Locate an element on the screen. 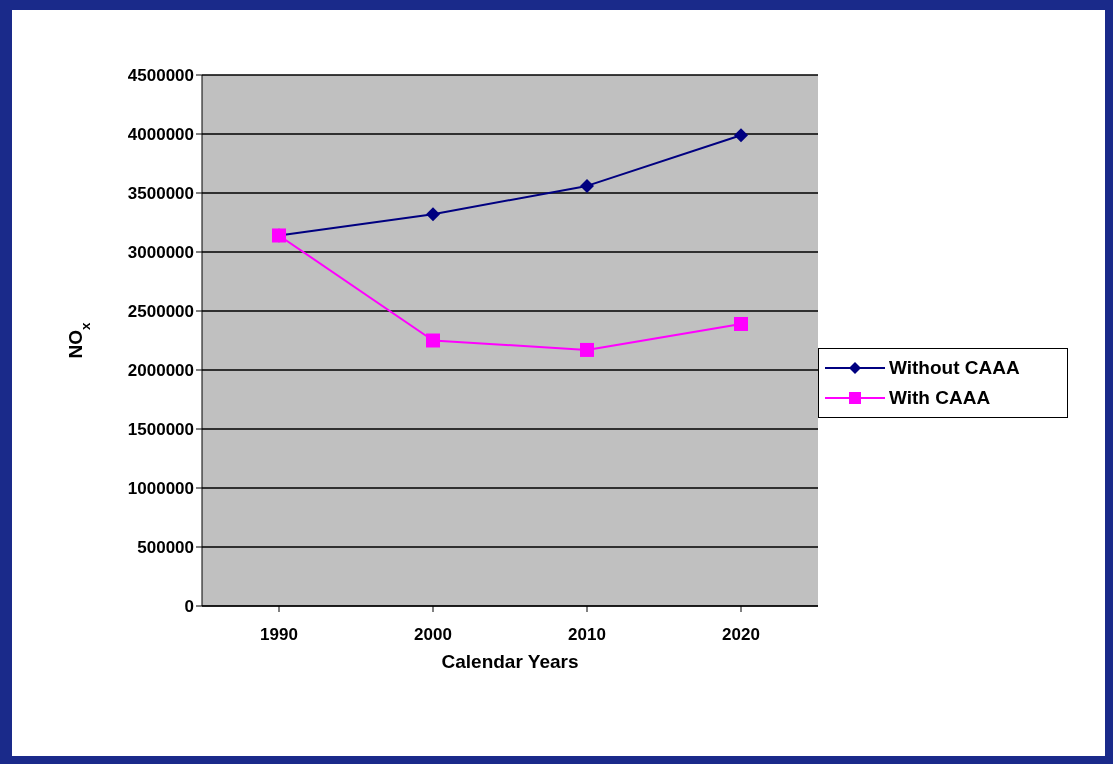  y-tick-label: 0 is located at coordinates (189, 607).